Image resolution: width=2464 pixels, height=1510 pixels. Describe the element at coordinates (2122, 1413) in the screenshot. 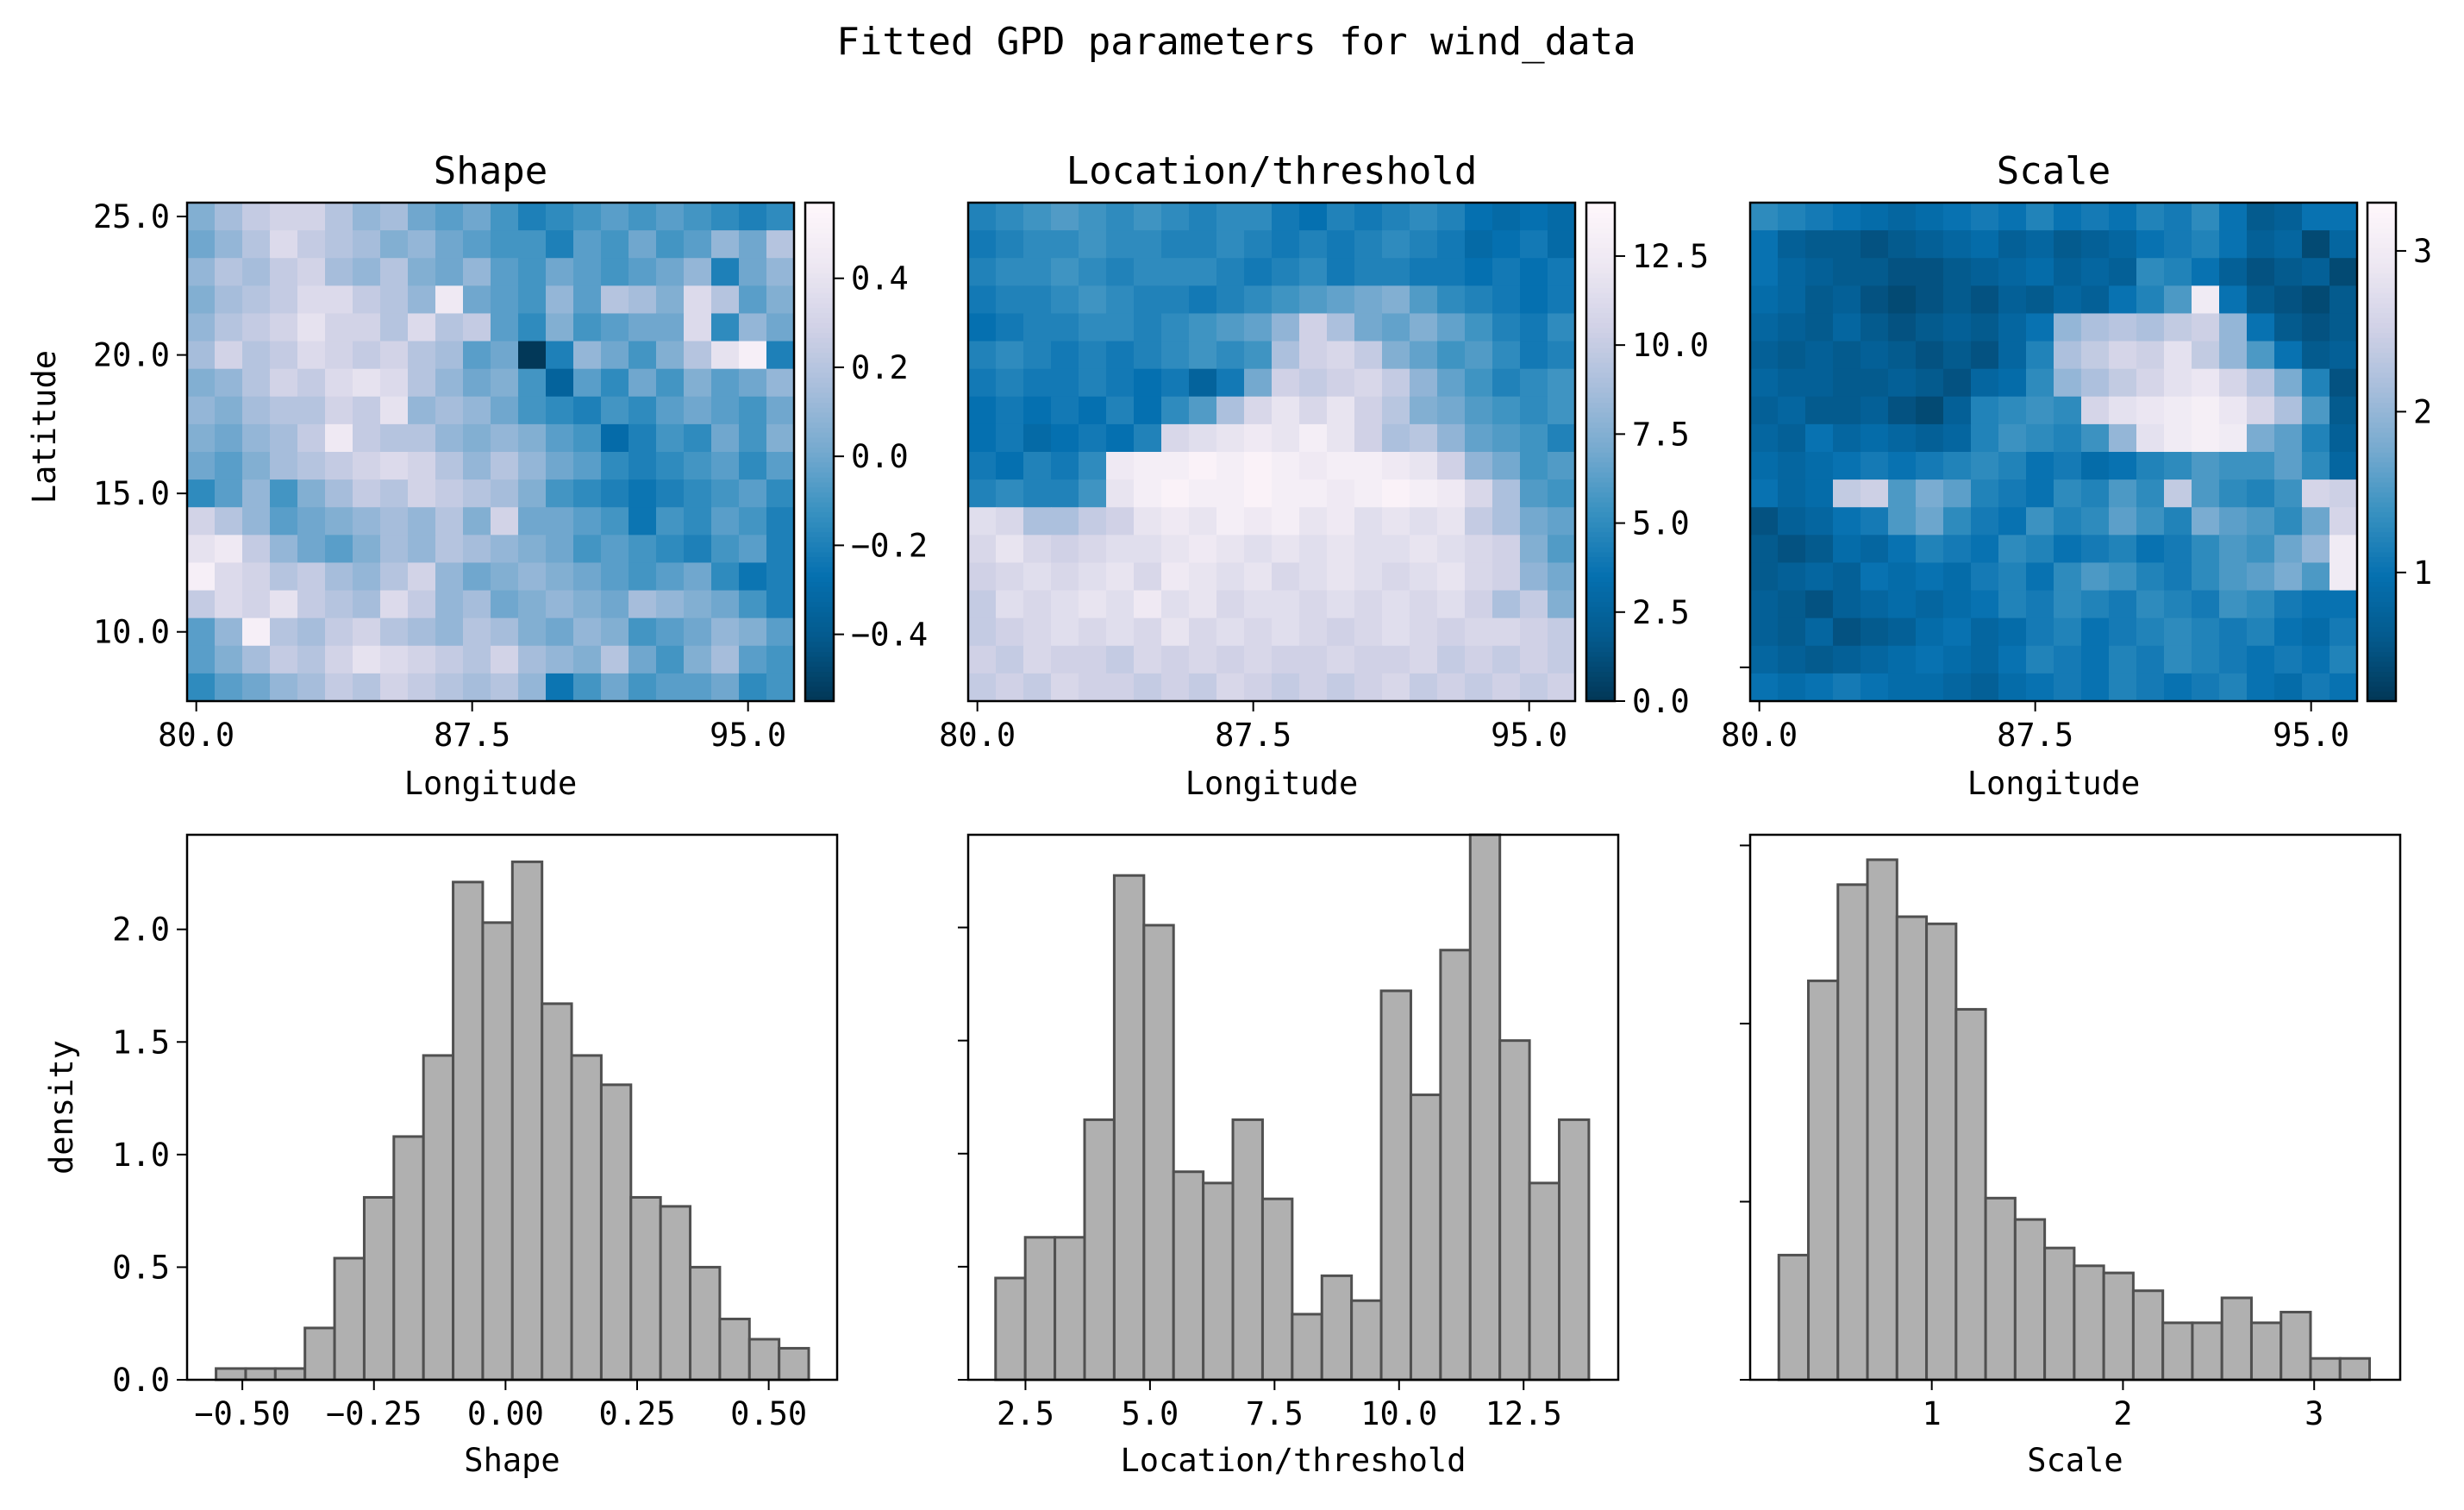

I see `x-tick-label: 2` at that location.